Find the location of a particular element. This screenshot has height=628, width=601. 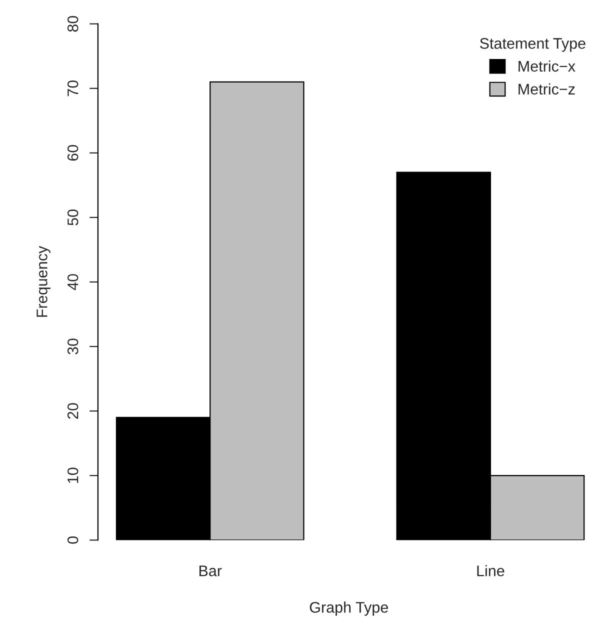

legend-label: Metric−z is located at coordinates (546, 89).